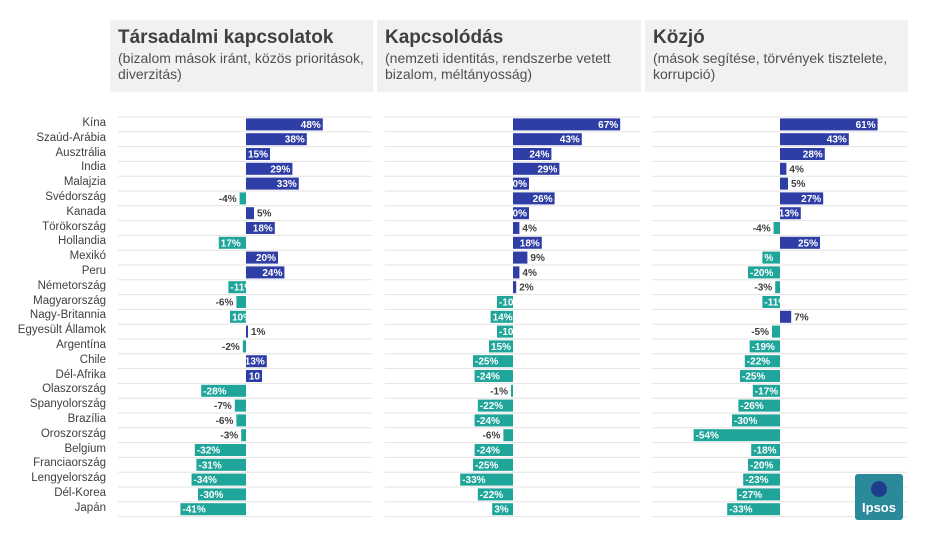 This screenshot has height=541, width=940. Describe the element at coordinates (808, 243) in the screenshot. I see `data-label: 25%` at that location.